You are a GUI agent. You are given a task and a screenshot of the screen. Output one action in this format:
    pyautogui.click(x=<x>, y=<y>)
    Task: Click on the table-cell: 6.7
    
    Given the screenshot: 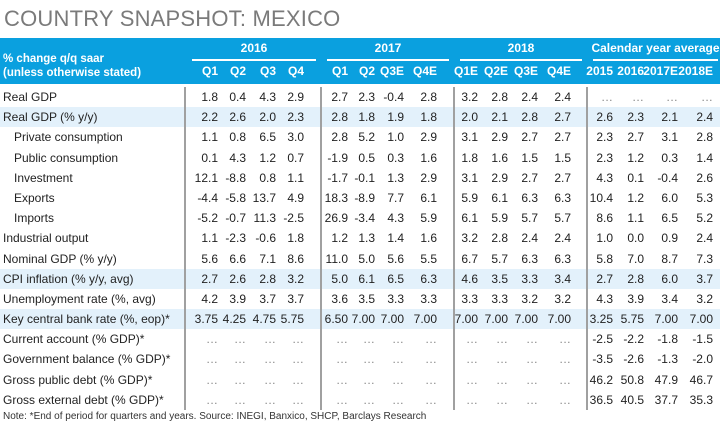 What is the action you would take?
    pyautogui.click(x=469, y=258)
    